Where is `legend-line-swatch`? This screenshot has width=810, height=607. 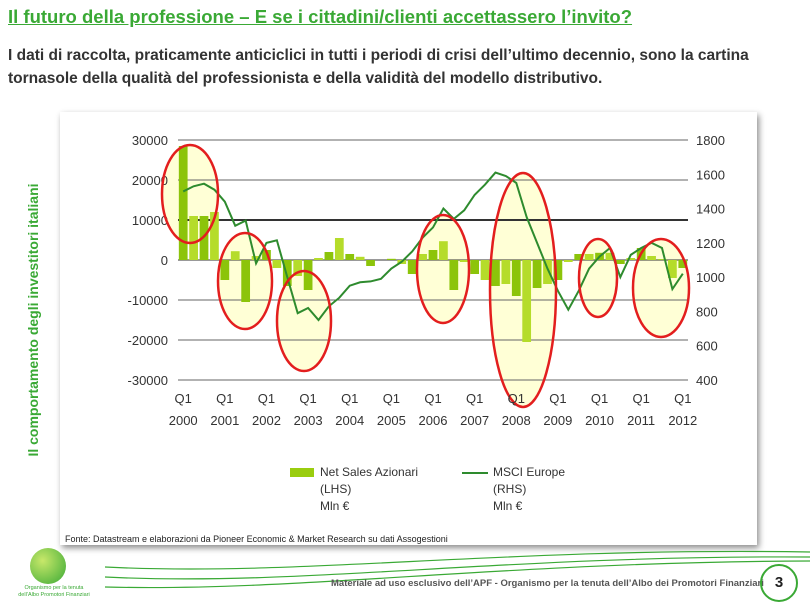
legend-line-swatch is located at coordinates (475, 473).